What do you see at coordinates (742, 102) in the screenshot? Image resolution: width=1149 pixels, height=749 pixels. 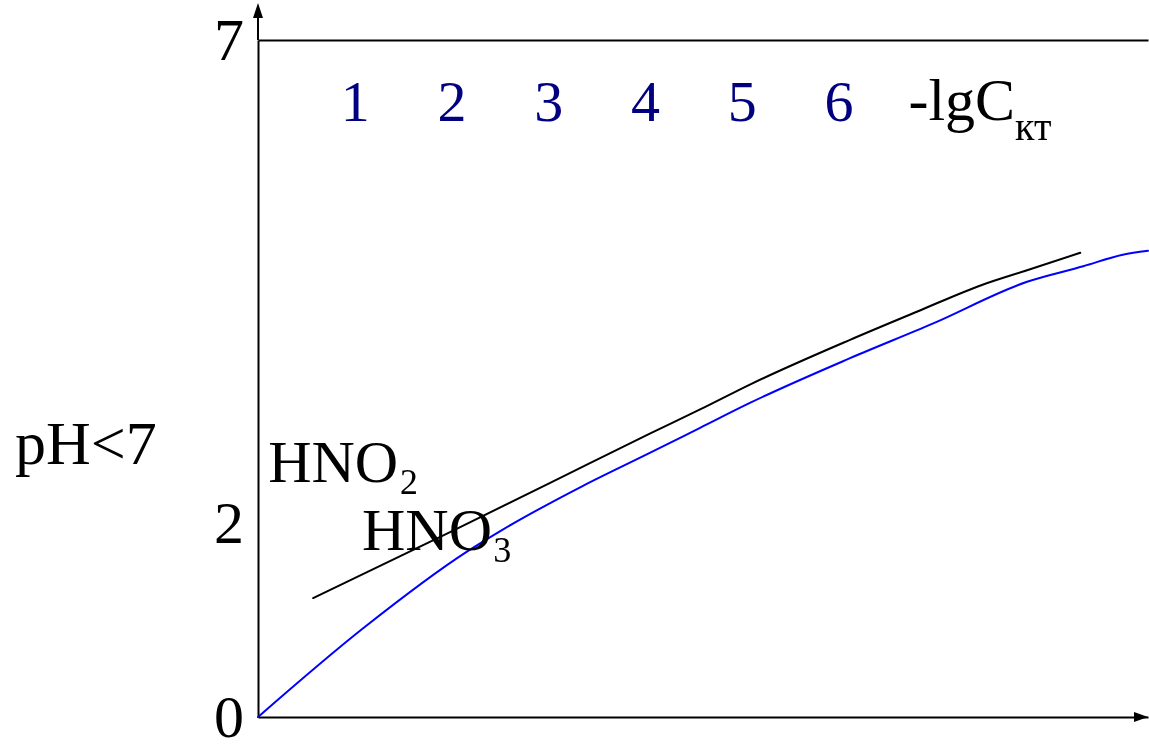 I see `x-tick-label: 5` at bounding box center [742, 102].